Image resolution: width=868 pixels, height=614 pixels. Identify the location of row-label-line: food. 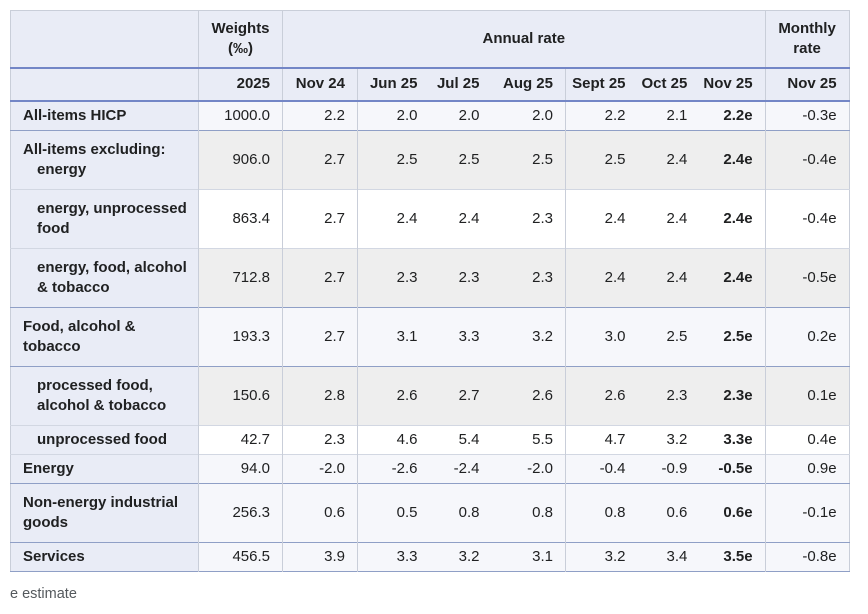
(53, 228).